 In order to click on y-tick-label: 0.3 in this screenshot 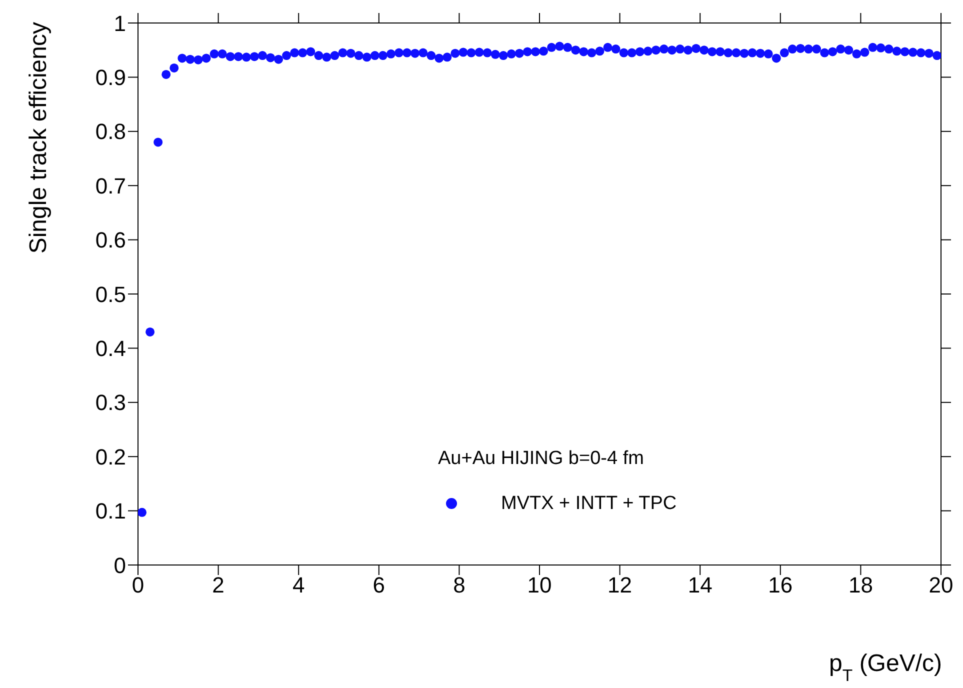, I will do `click(110, 403)`.